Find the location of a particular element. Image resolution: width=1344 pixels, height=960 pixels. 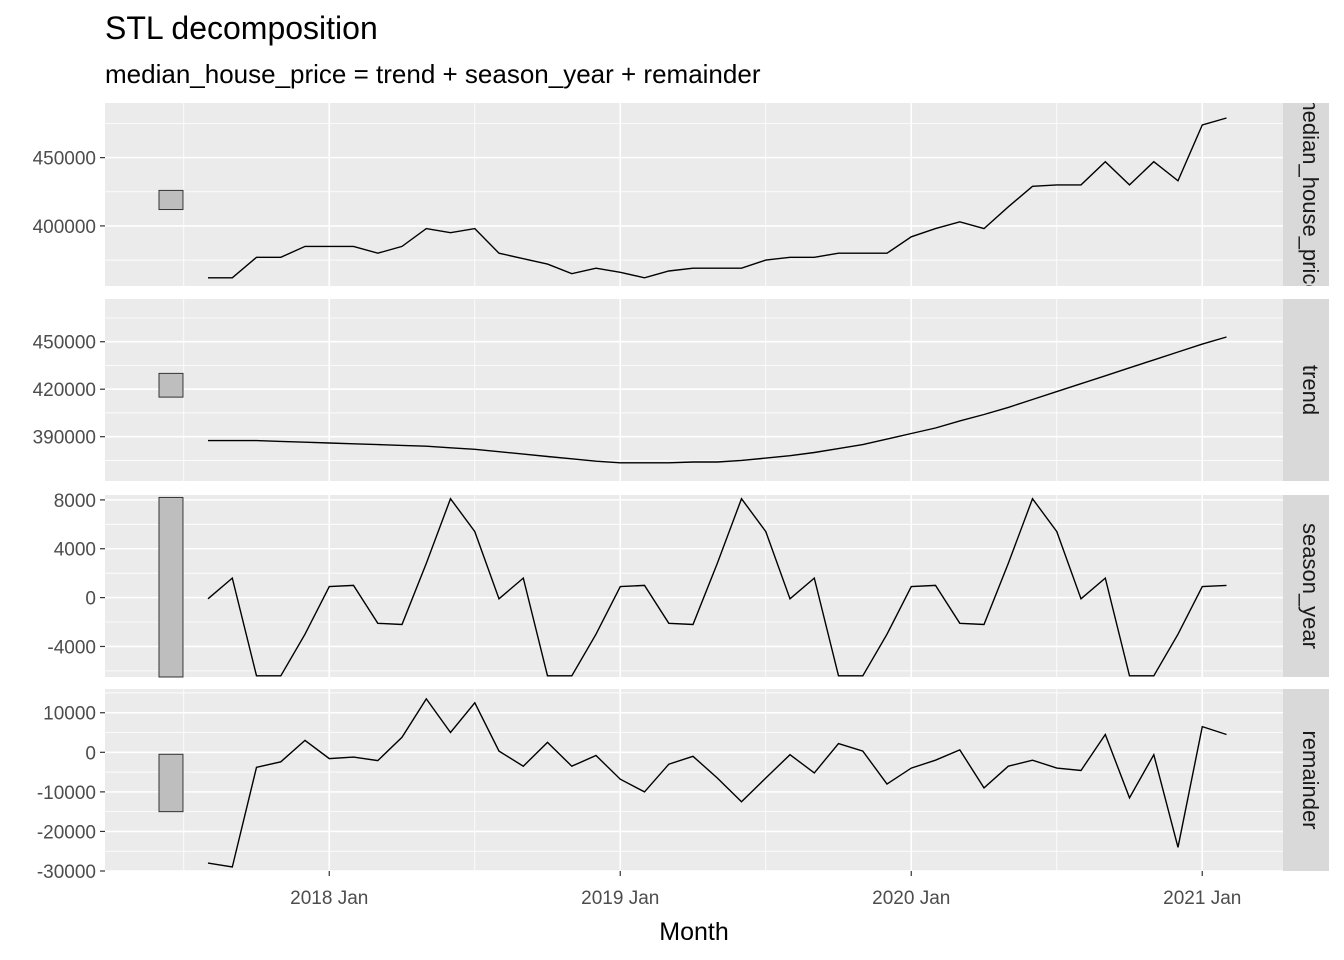

y-tick-label: 10000 is located at coordinates (69, 714).